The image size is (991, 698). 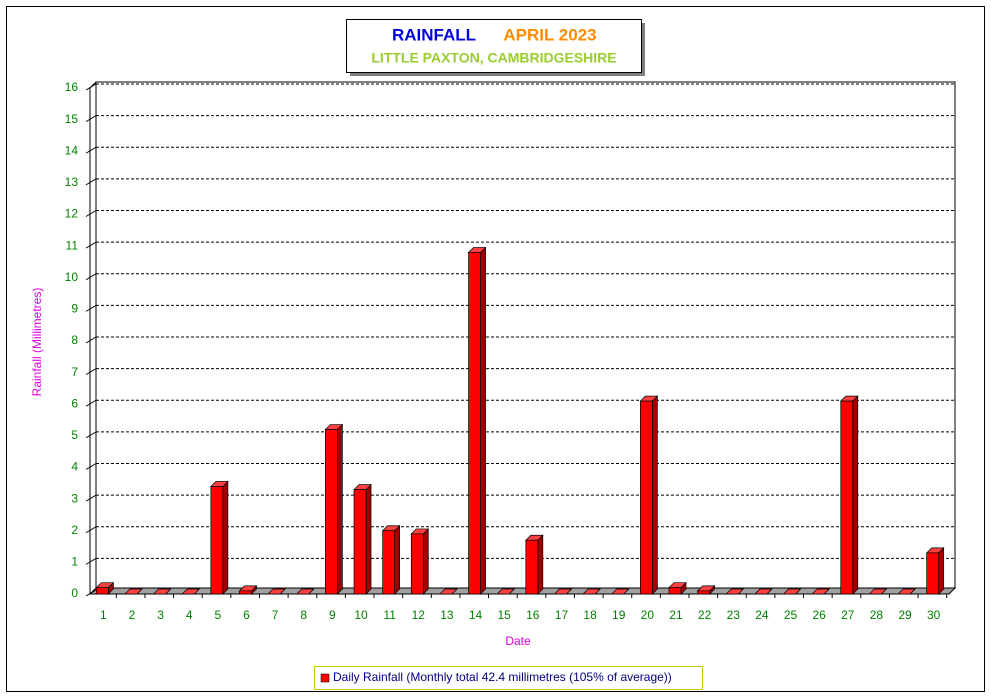 What do you see at coordinates (74, 309) in the screenshot?
I see `y-tick-label: 9` at bounding box center [74, 309].